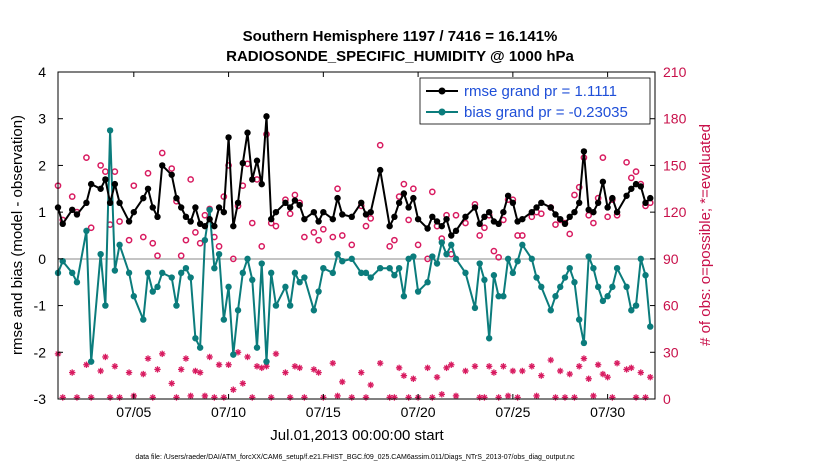 The image size is (830, 470). I want to click on y-right-axis-label: # of obs: o=possible; *=evaluated, so click(705, 235).